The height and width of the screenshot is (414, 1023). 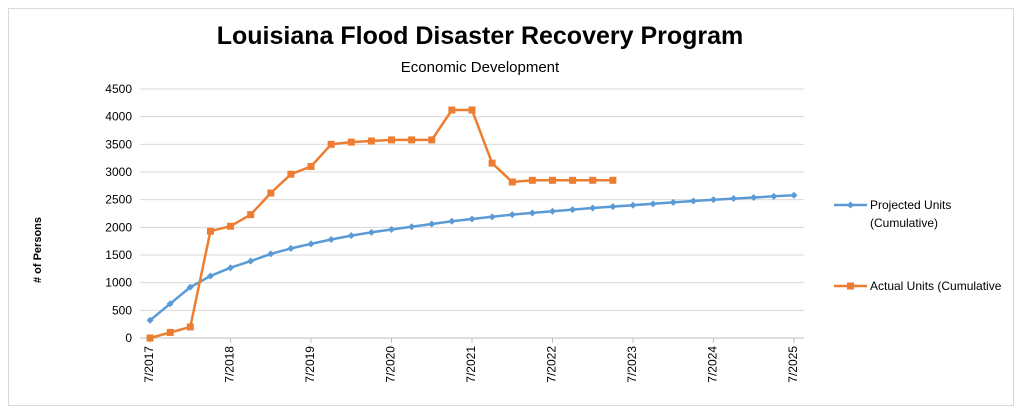 What do you see at coordinates (904, 223) in the screenshot?
I see `legend-label: (Cumulative)` at bounding box center [904, 223].